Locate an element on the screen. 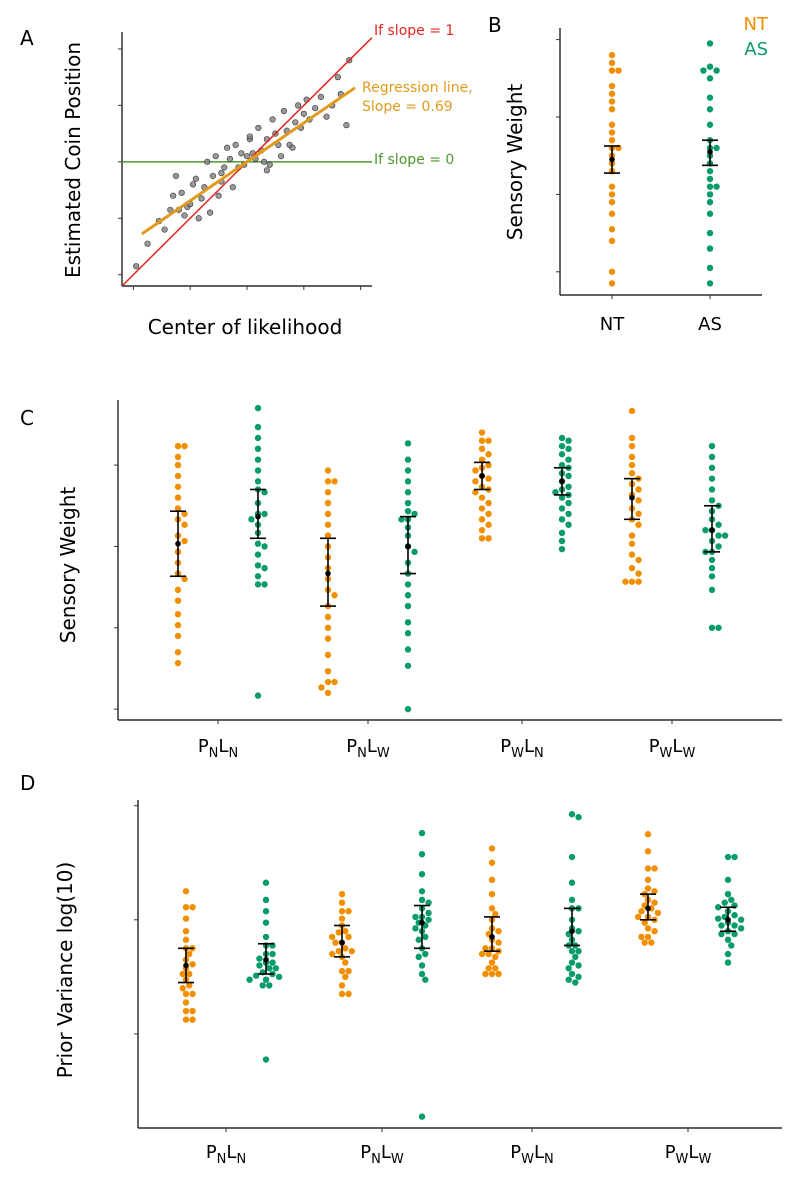  panel-a-xlabel: Center of likelihood is located at coordinates (245, 327).